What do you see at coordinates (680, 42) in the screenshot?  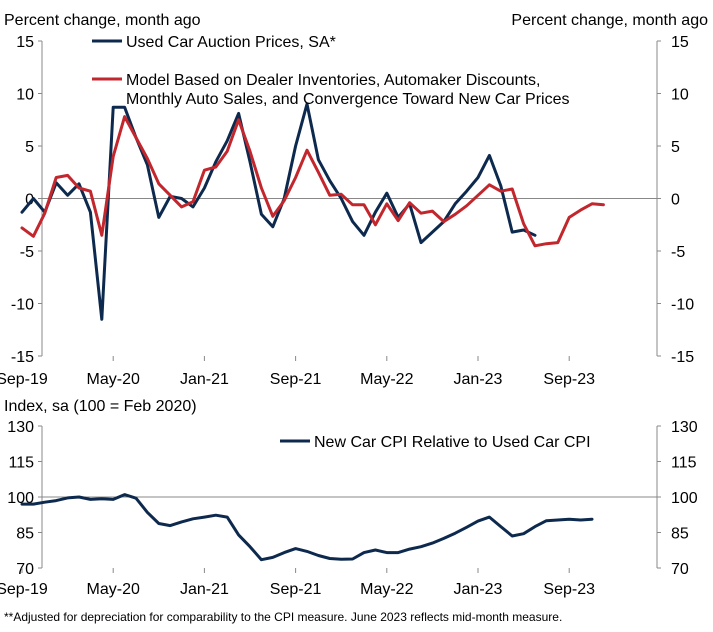 I see `right-tick-label: 15` at bounding box center [680, 42].